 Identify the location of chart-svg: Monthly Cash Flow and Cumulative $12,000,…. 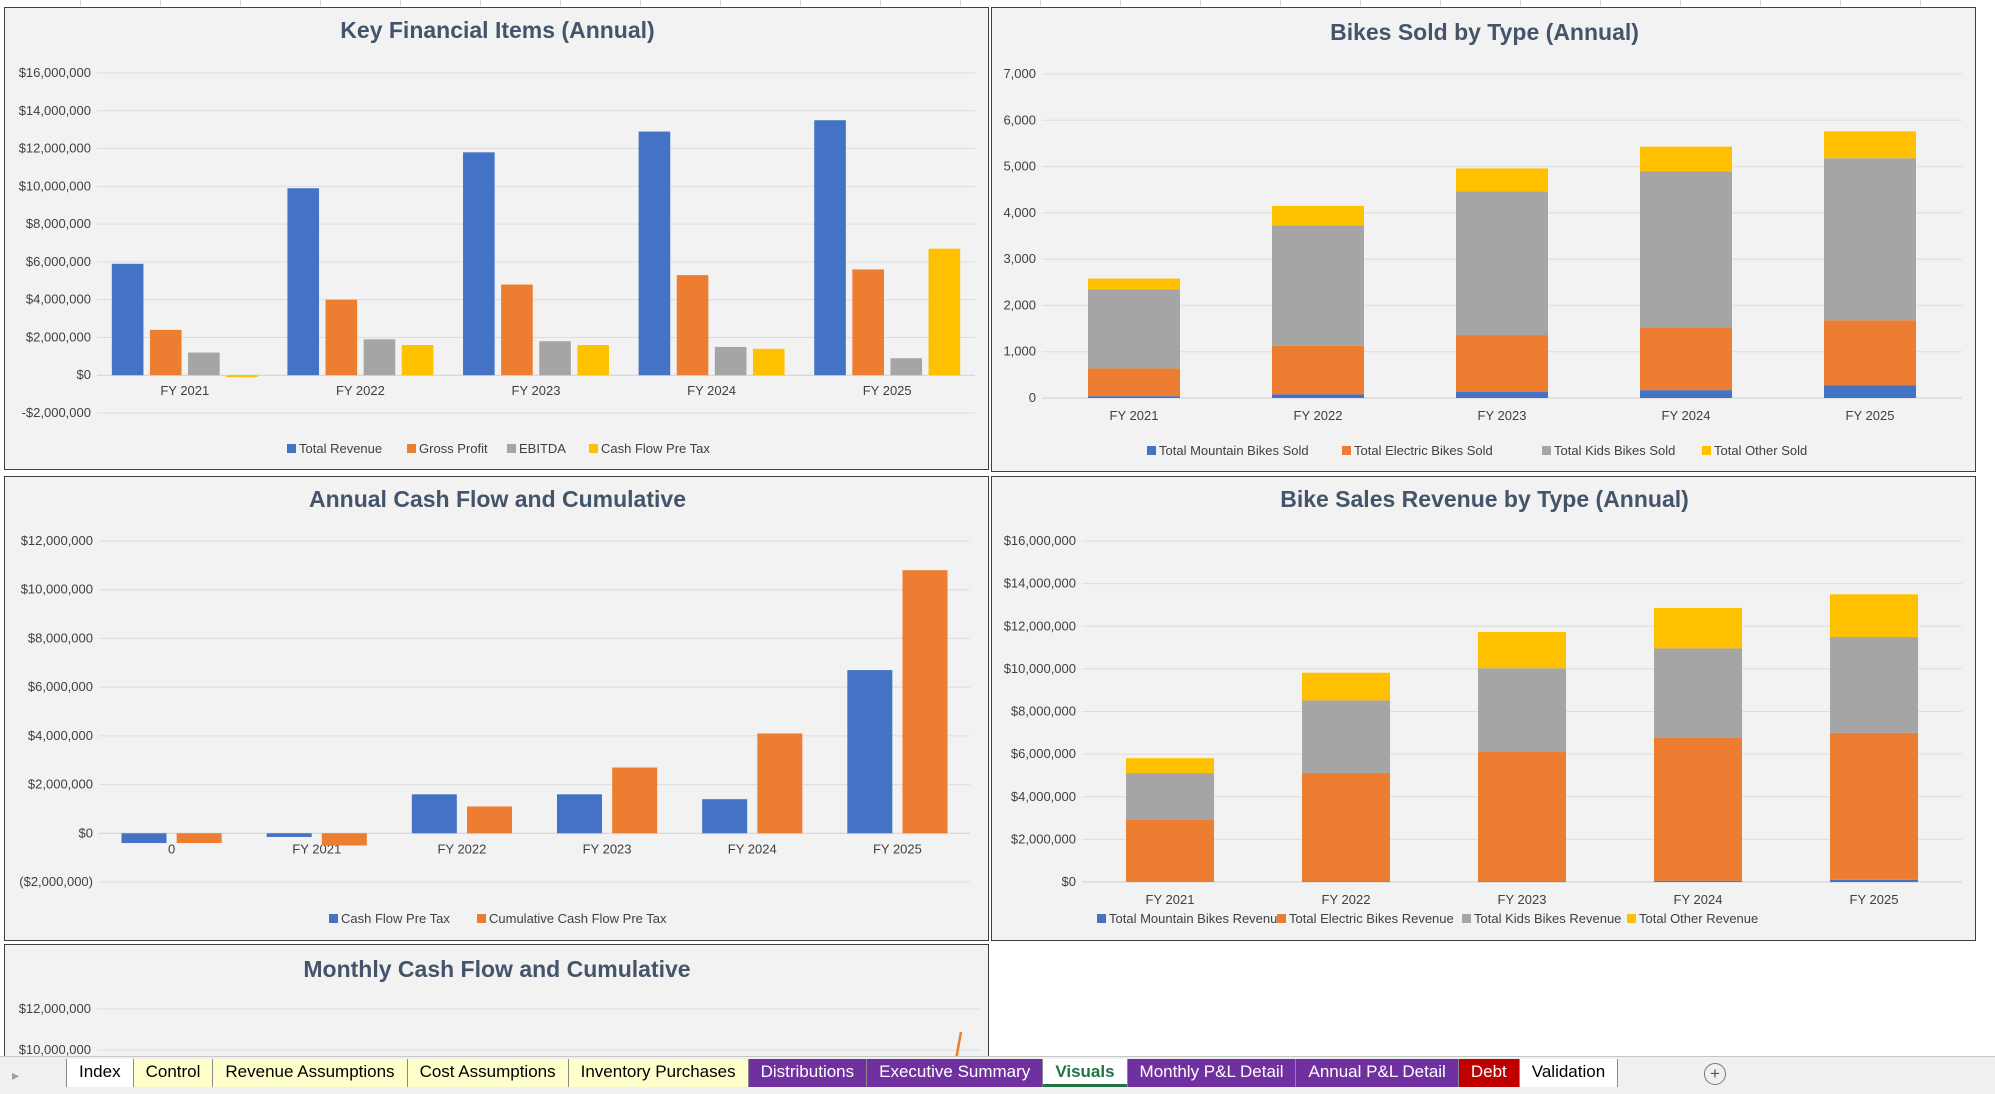
(499, 1009).